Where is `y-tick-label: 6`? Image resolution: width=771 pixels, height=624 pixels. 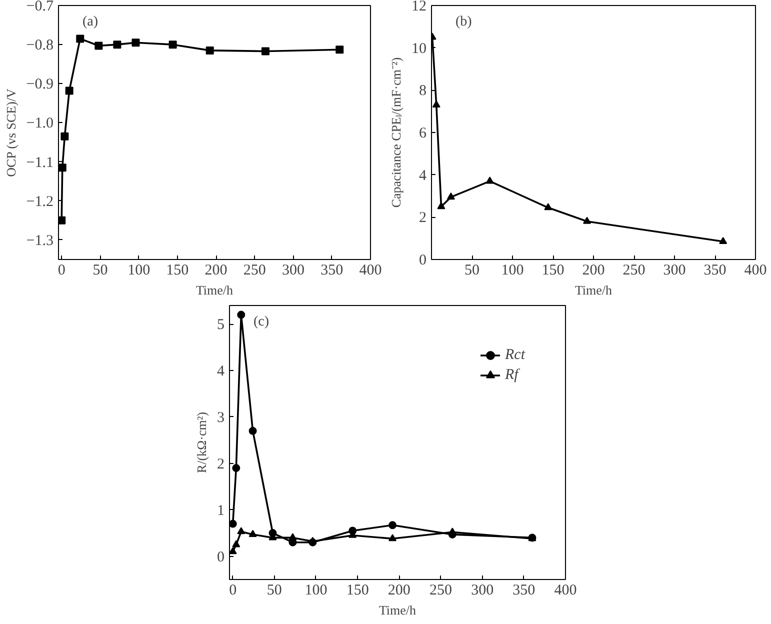
y-tick-label: 6 is located at coordinates (423, 134).